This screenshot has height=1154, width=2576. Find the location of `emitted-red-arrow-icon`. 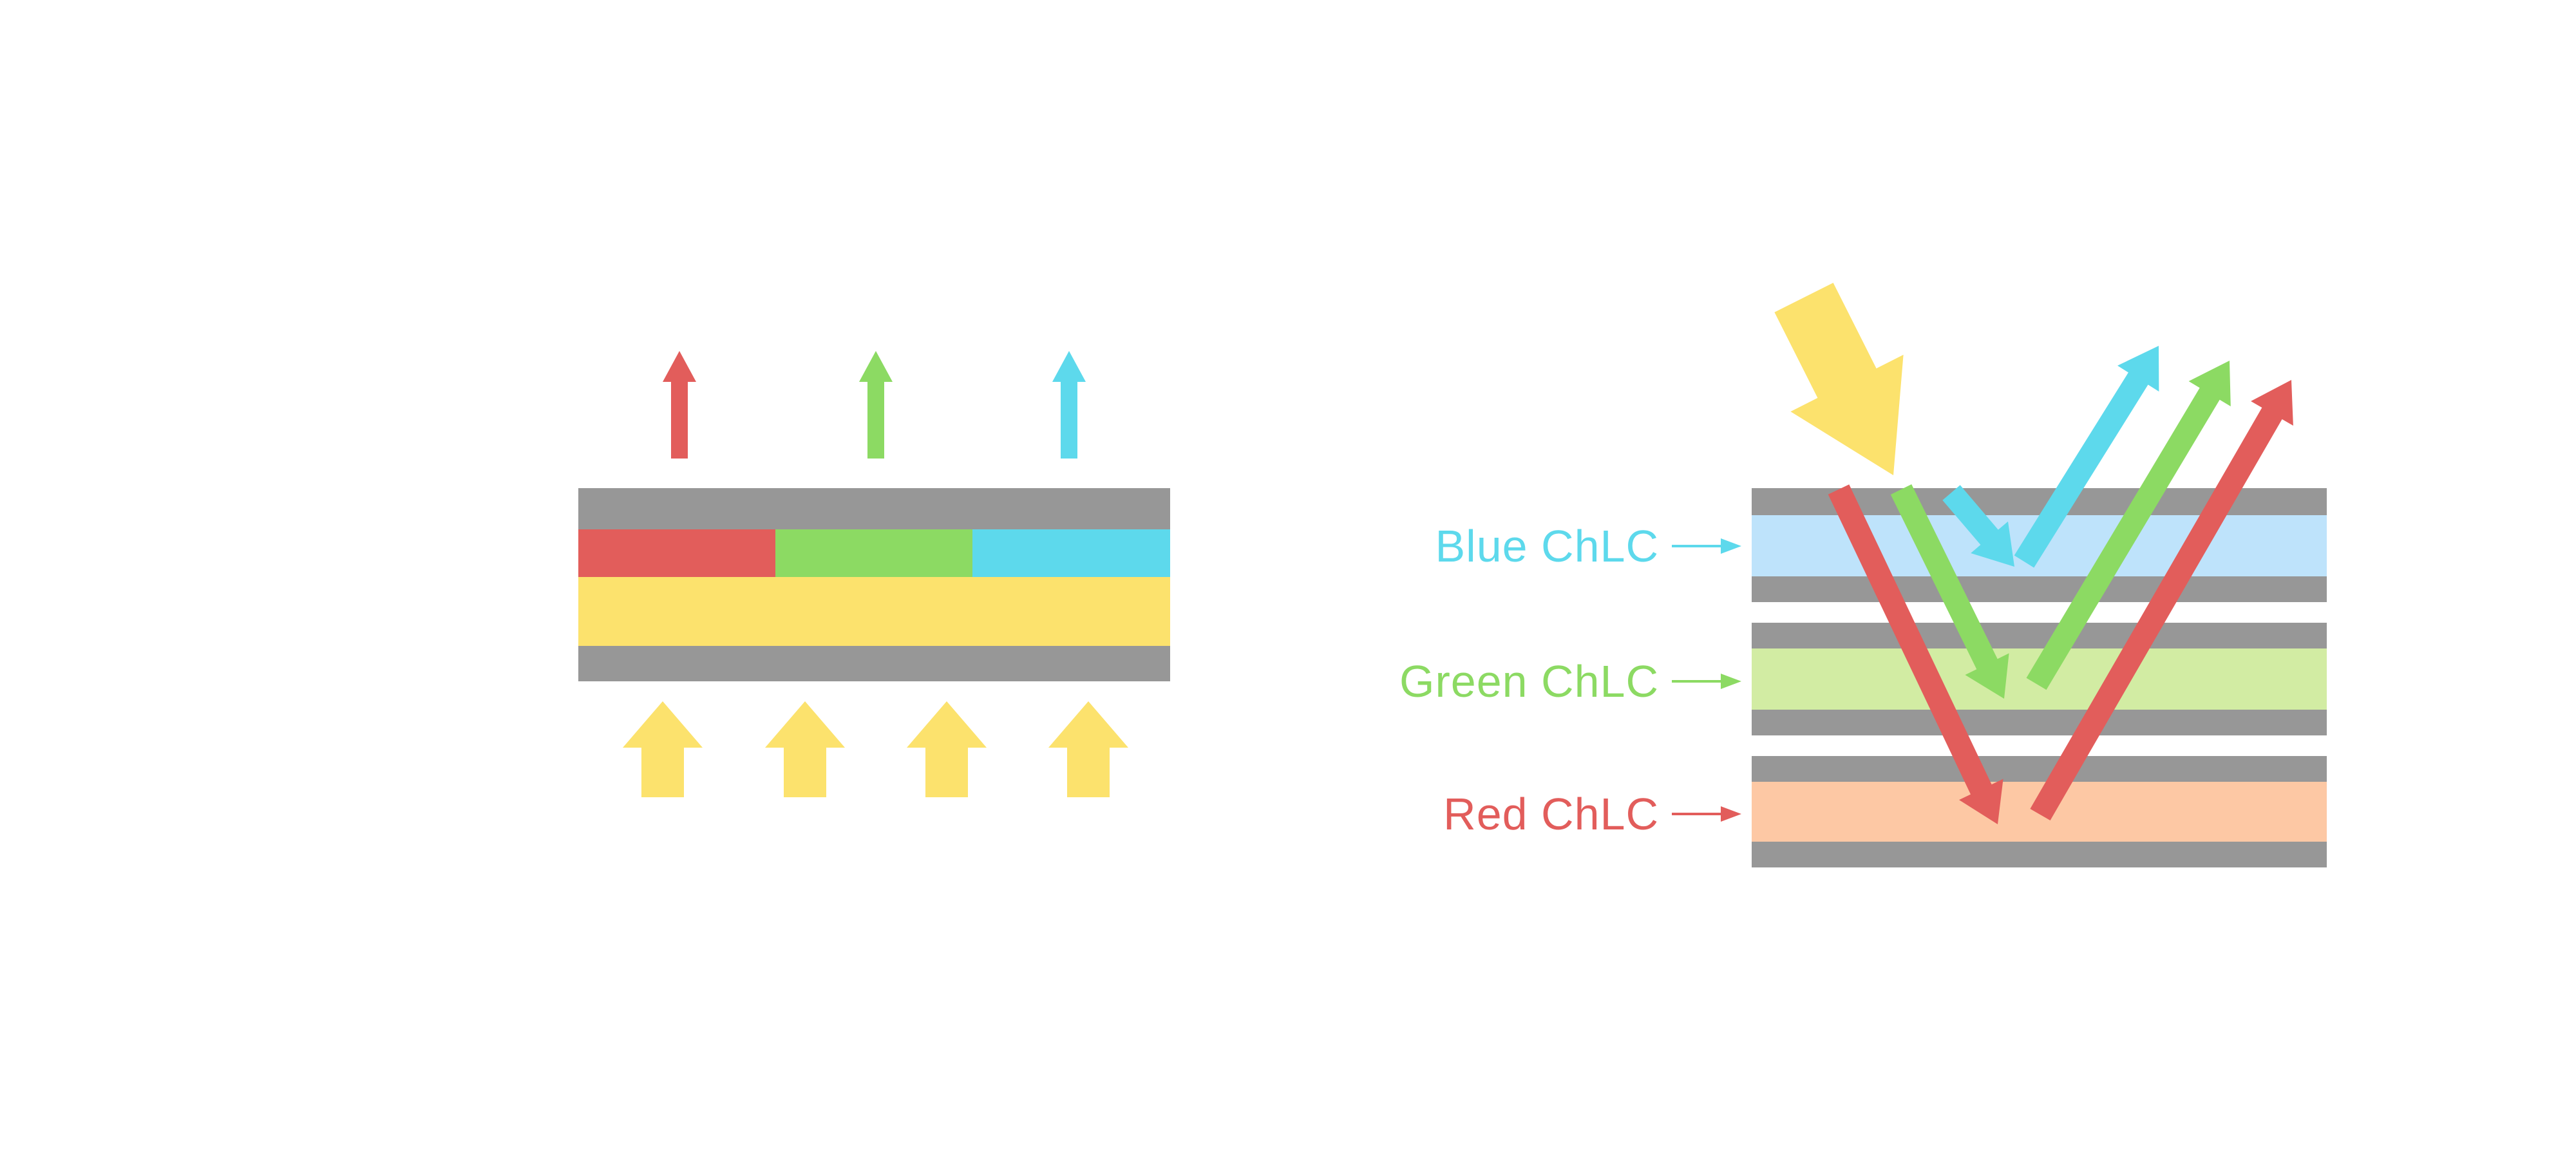

emitted-red-arrow-icon is located at coordinates (680, 405).